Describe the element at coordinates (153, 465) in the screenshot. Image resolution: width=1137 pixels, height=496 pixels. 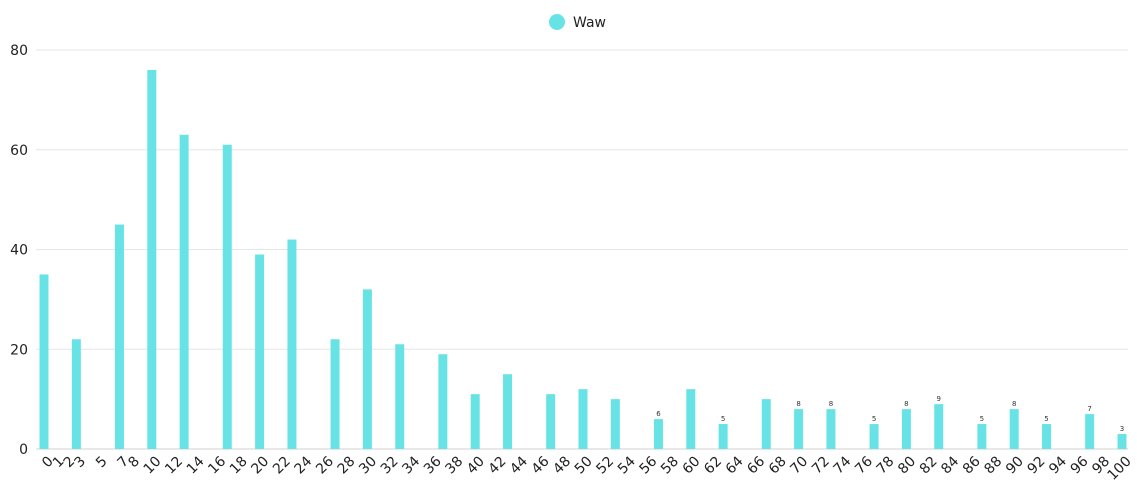
I see `x-tick-label: 10` at that location.